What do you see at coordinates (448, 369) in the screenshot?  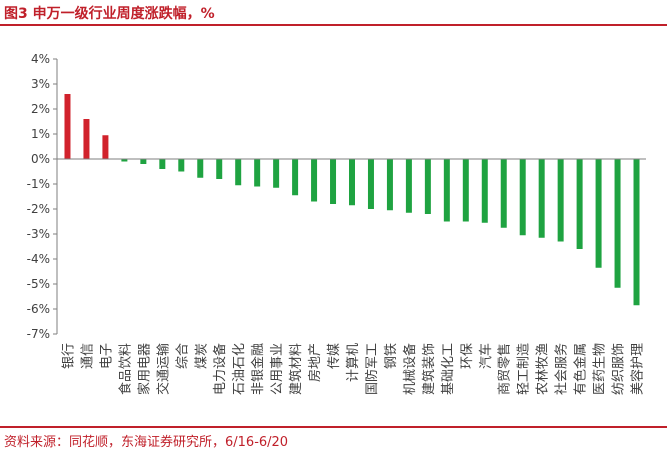 I see `category-label: 基础化工` at bounding box center [448, 369].